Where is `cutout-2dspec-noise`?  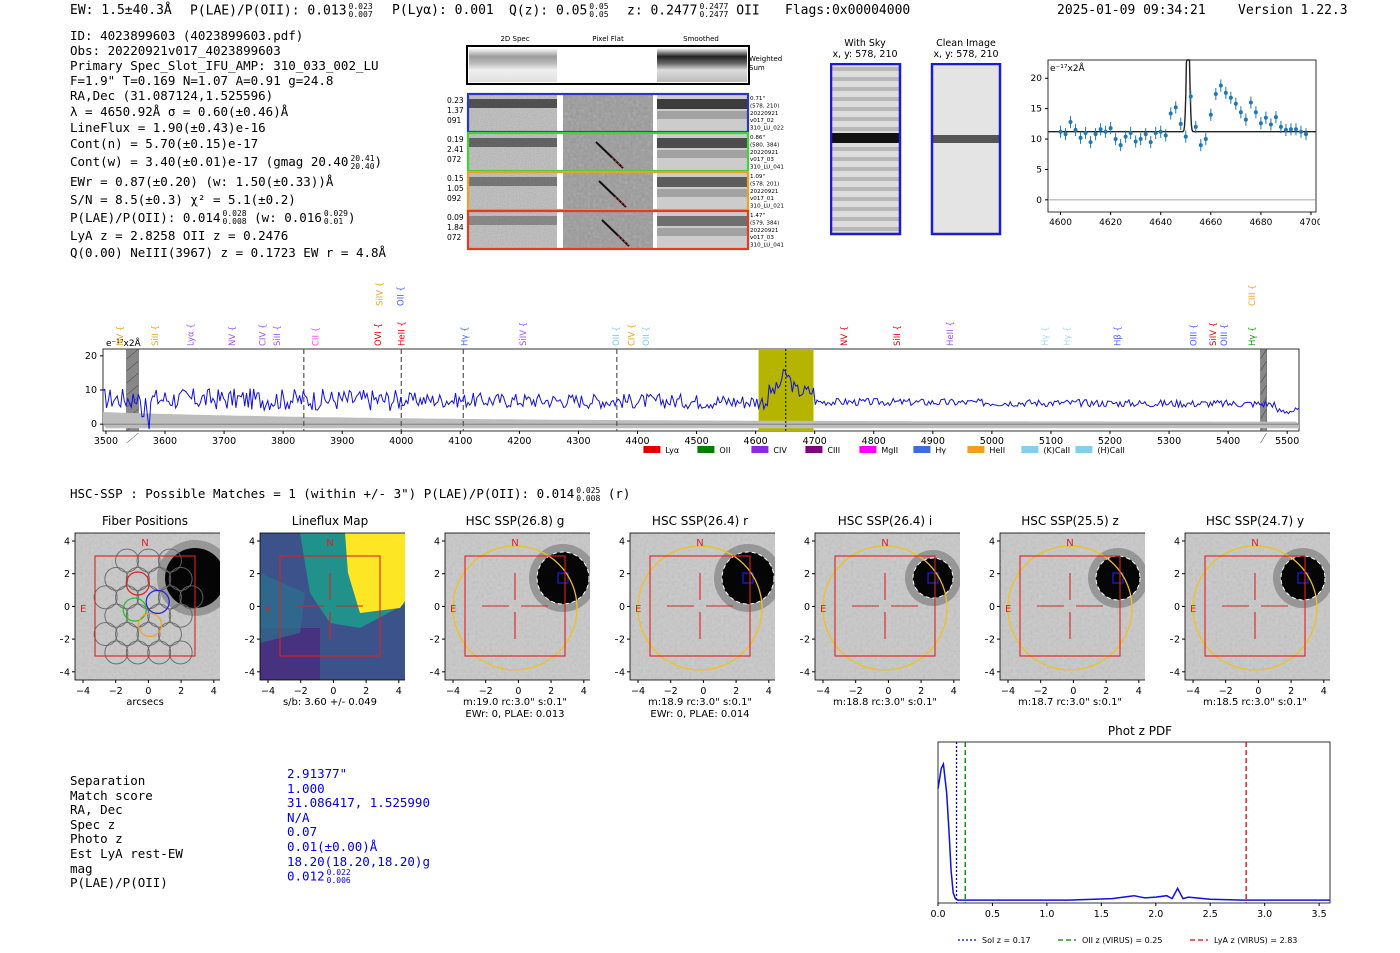
cutout-2dspec-noise is located at coordinates (513, 191).